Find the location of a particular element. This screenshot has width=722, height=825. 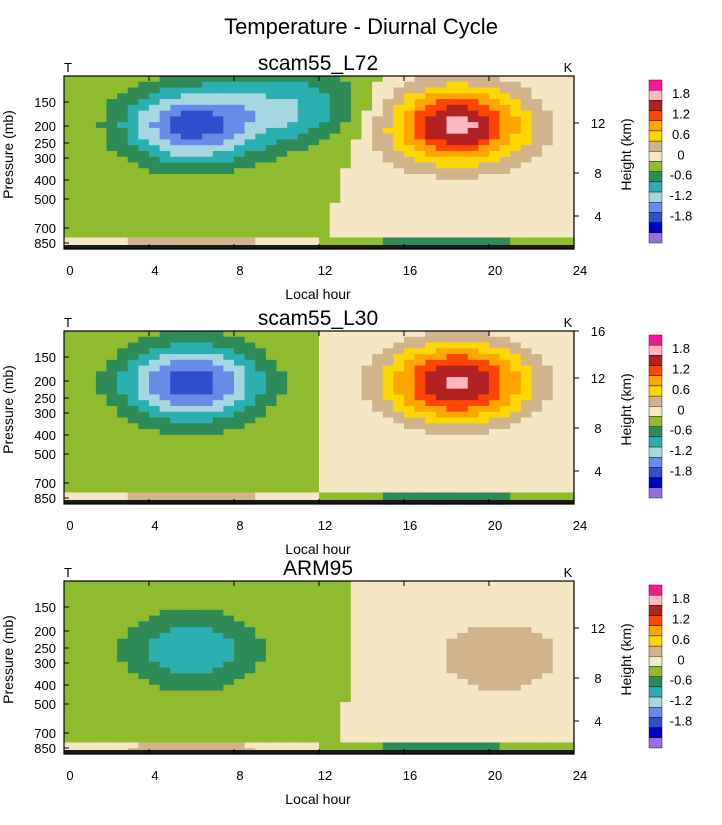

x-tick-label: 8 is located at coordinates (239, 775).